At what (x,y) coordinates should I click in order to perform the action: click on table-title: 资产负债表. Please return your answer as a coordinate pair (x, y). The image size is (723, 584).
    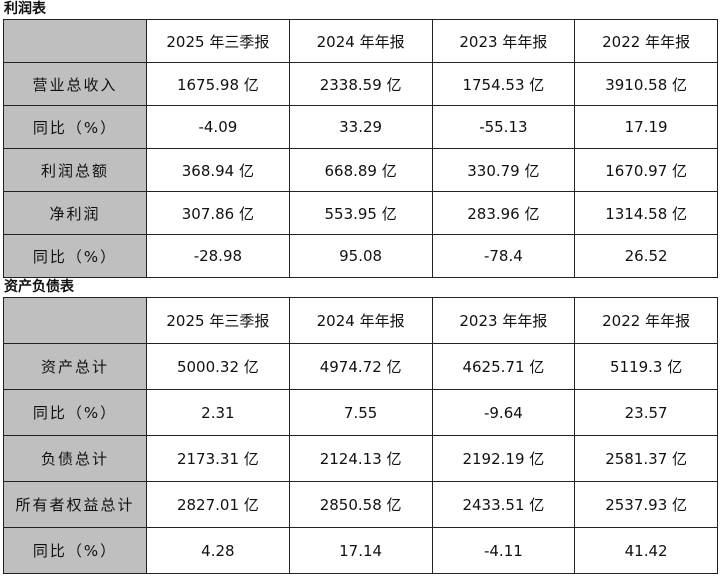
    Looking at the image, I should click on (39, 287).